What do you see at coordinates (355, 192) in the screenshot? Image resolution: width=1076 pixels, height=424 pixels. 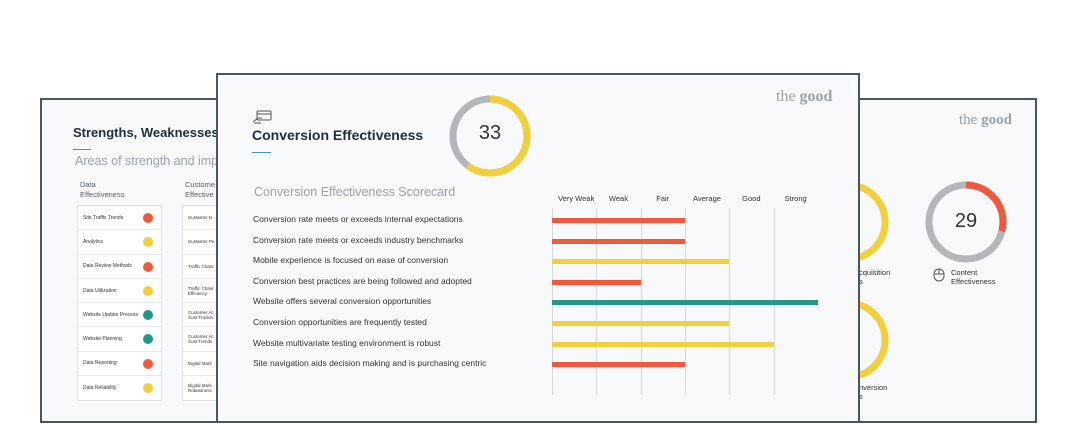 I see `scorecard-title: Conversion Effectiveness Scorecard` at bounding box center [355, 192].